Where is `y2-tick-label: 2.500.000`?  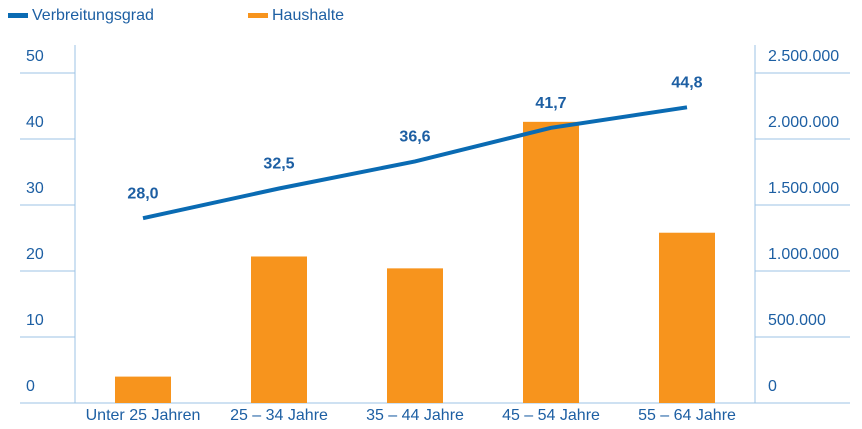 y2-tick-label: 2.500.000 is located at coordinates (803, 56).